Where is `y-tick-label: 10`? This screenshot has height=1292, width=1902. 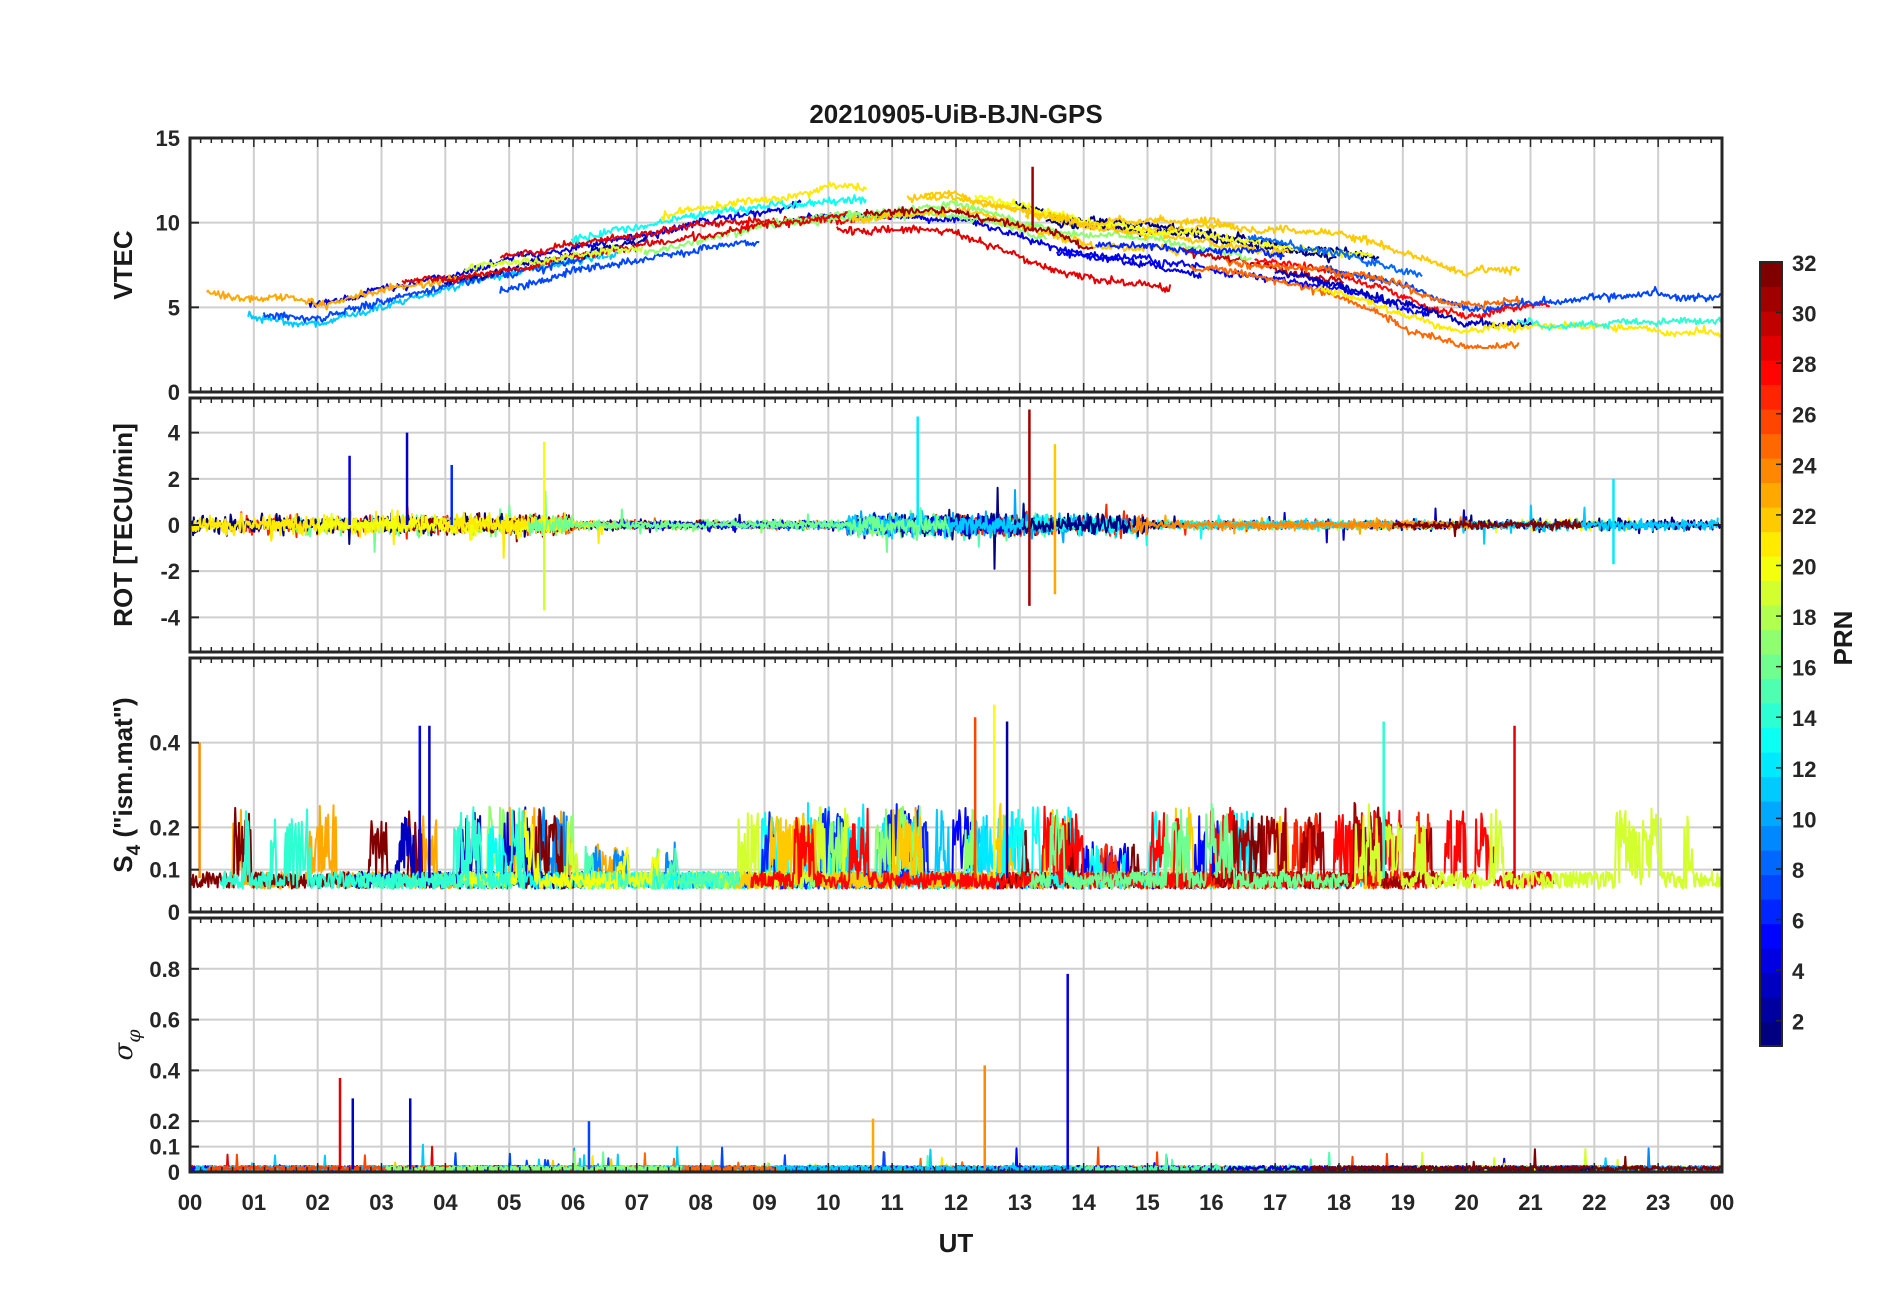
y-tick-label: 10 is located at coordinates (168, 223).